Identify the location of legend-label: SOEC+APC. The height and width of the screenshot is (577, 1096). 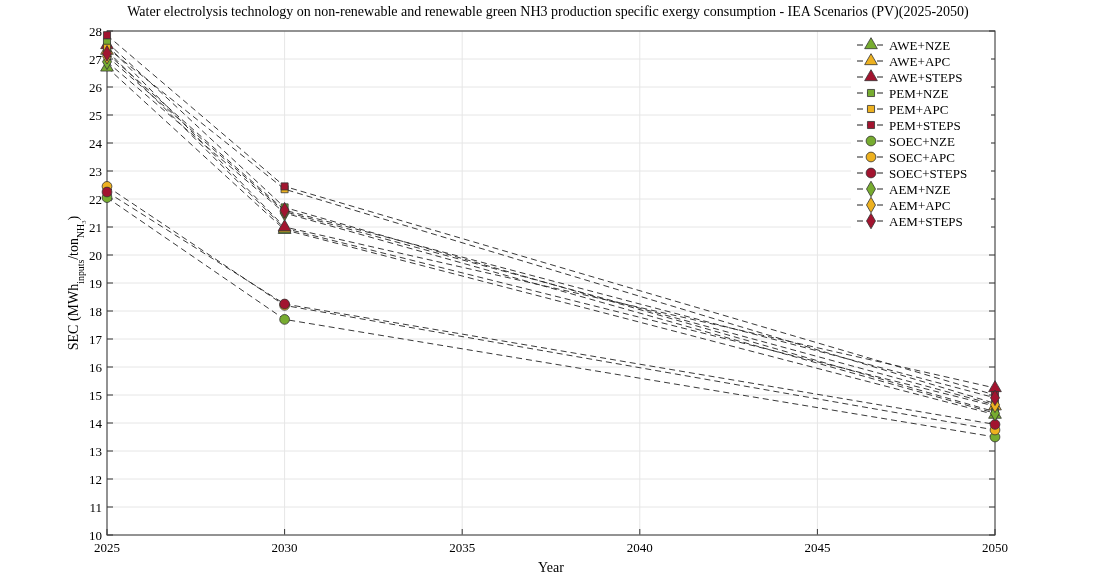
(922, 157).